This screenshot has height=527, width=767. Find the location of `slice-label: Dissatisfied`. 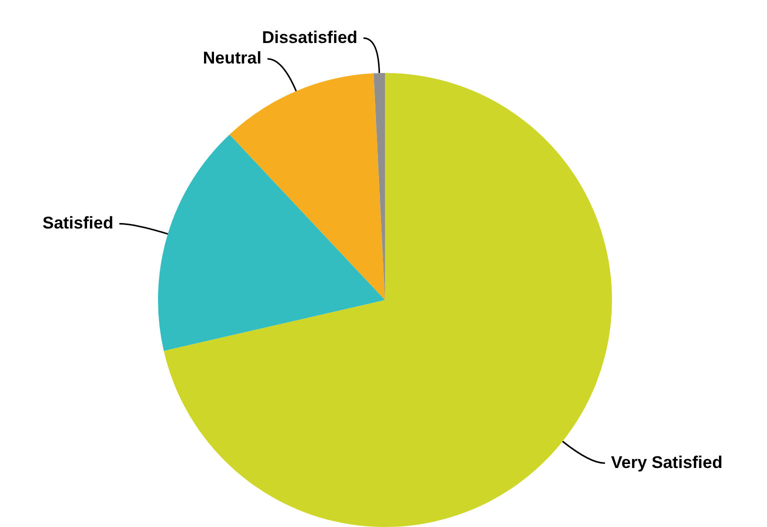

slice-label: Dissatisfied is located at coordinates (310, 37).